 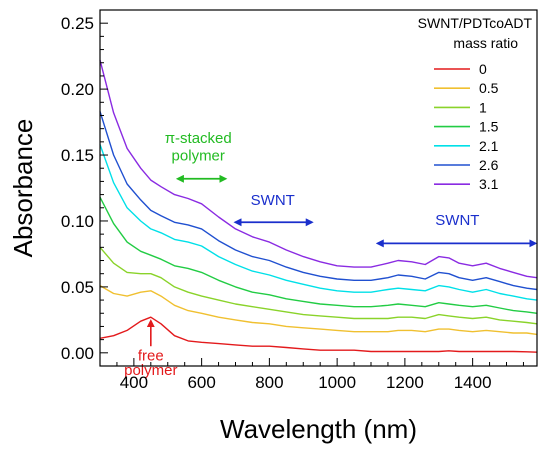 What do you see at coordinates (457, 220) in the screenshot?
I see `swnt-nir-label: SWNT` at bounding box center [457, 220].